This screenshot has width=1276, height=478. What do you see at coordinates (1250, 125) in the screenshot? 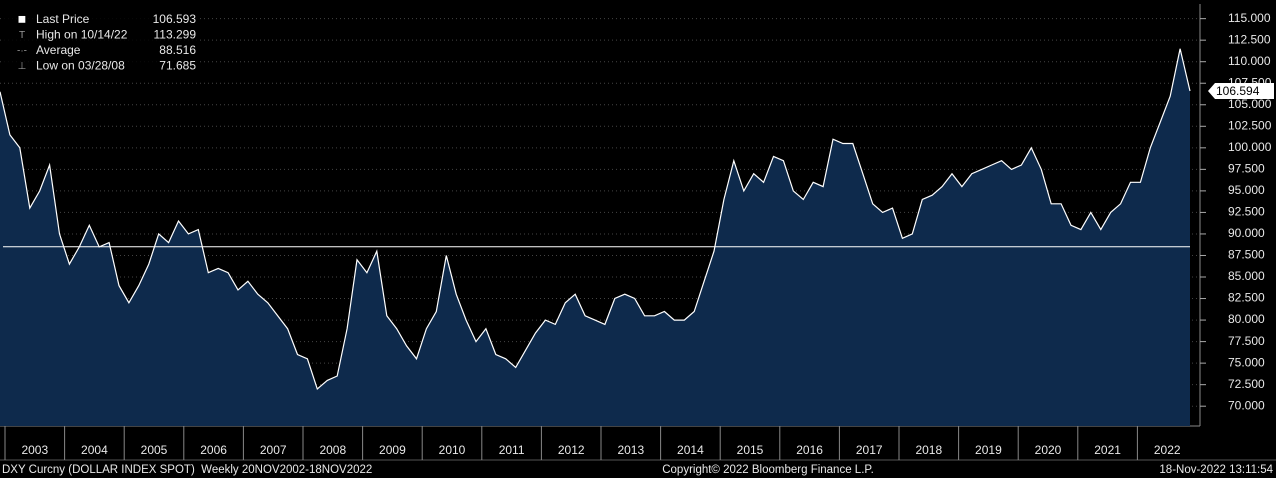
I see `y-tick-label: 102.500` at bounding box center [1250, 125].